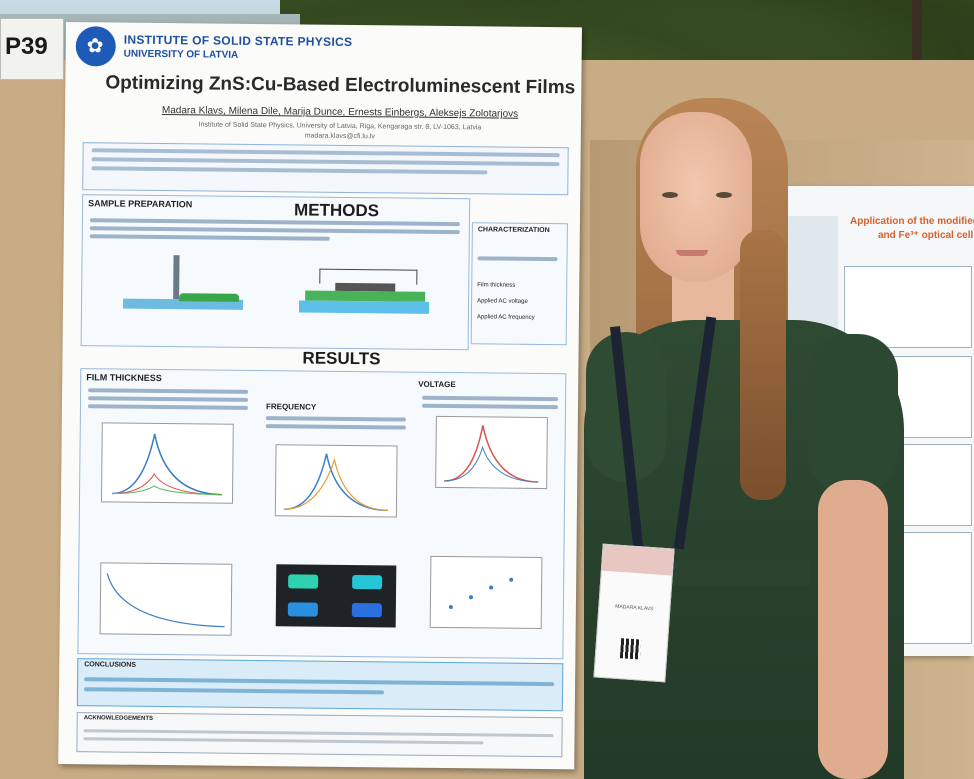 This screenshot has width=974, height=779. What do you see at coordinates (634, 608) in the screenshot?
I see `badge-name: MADARA KLAVS` at bounding box center [634, 608].